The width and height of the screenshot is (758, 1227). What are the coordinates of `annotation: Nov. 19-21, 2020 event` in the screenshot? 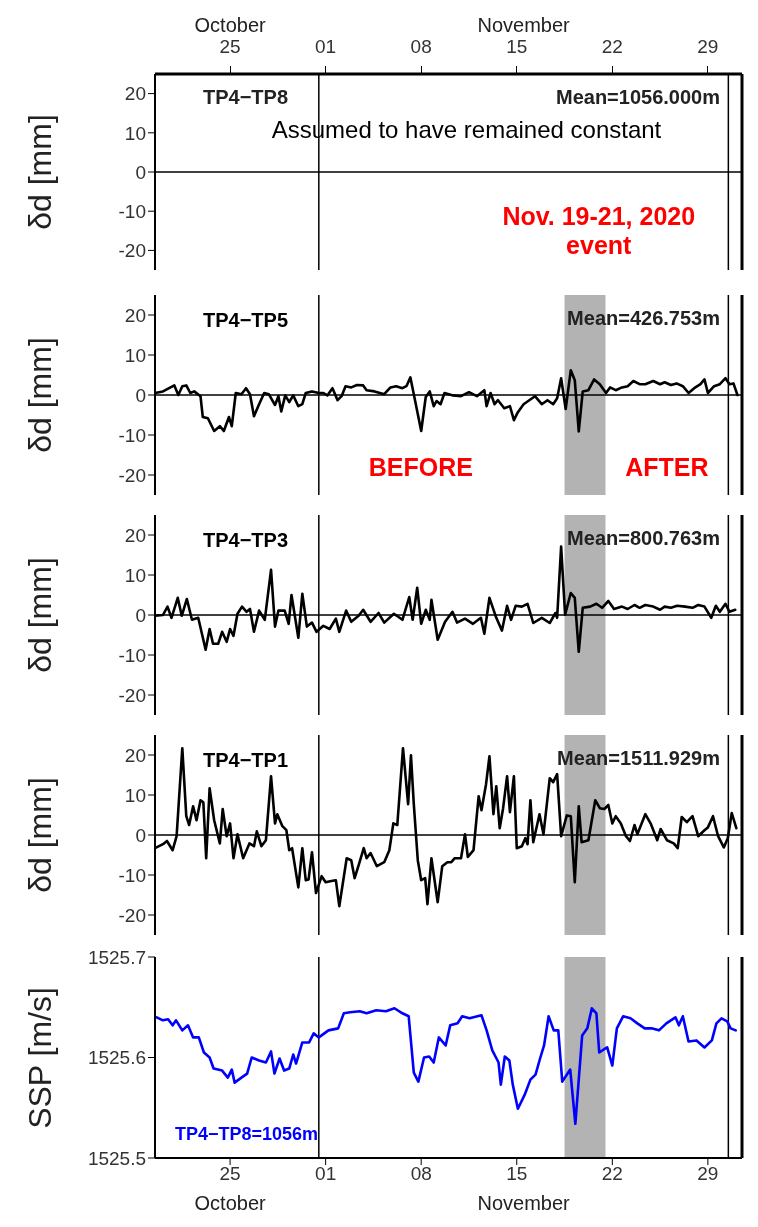 It's located at (599, 231).